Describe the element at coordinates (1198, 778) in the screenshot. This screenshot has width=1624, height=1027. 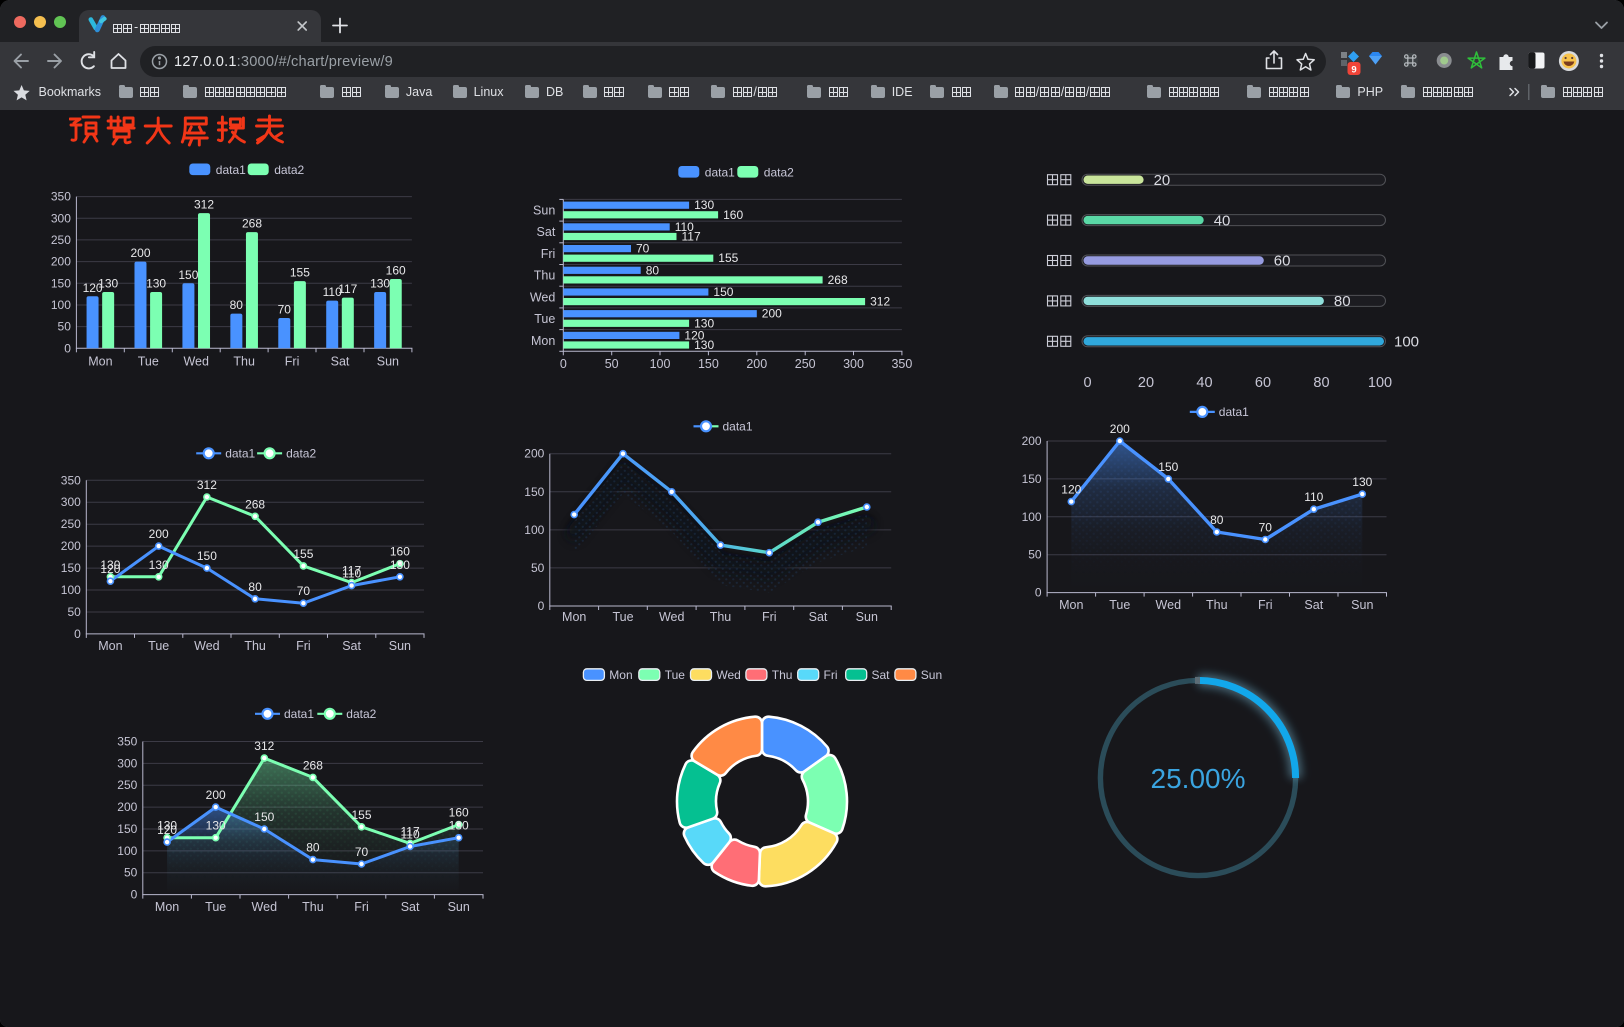
I see `svg-text: 25.00%` at that location.